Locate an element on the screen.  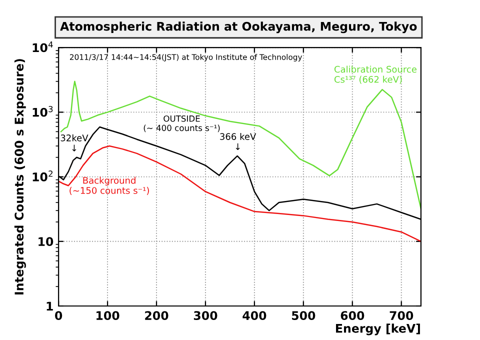
x-tick-label: 100 is located at coordinates (108, 315).